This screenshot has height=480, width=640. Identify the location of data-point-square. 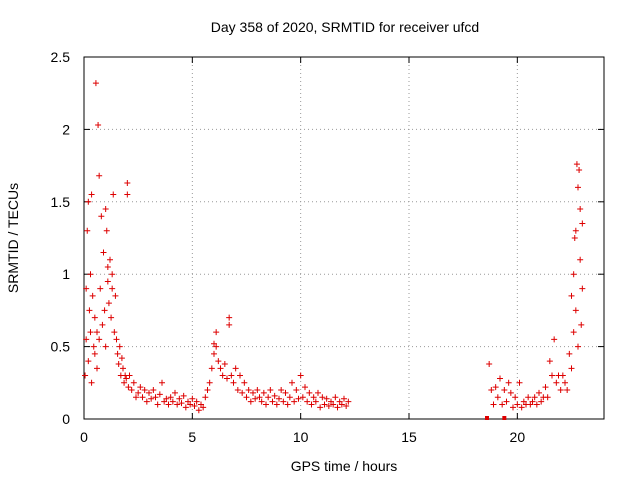
(504, 418).